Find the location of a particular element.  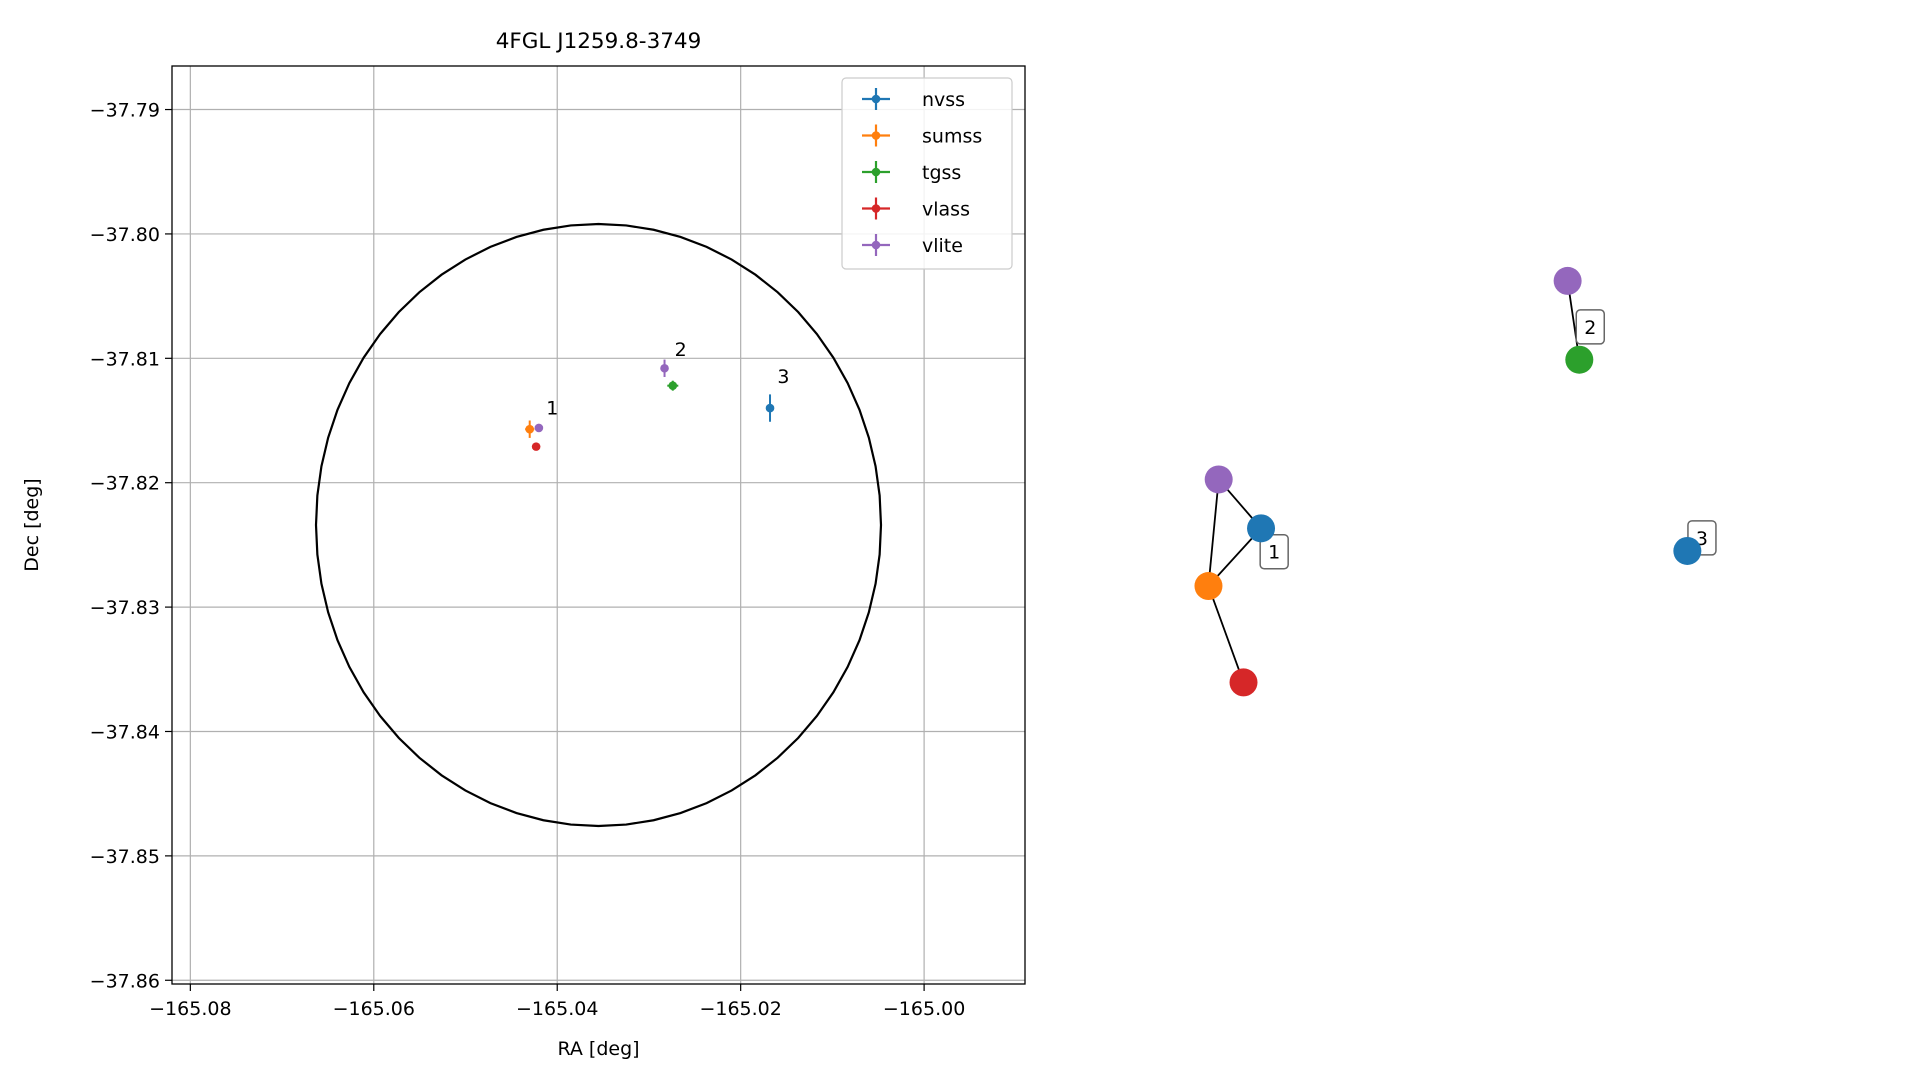

x-axis-ticks: −165.08 −165.06 −165.04 −165.02 −165.00 is located at coordinates (557, 1002).